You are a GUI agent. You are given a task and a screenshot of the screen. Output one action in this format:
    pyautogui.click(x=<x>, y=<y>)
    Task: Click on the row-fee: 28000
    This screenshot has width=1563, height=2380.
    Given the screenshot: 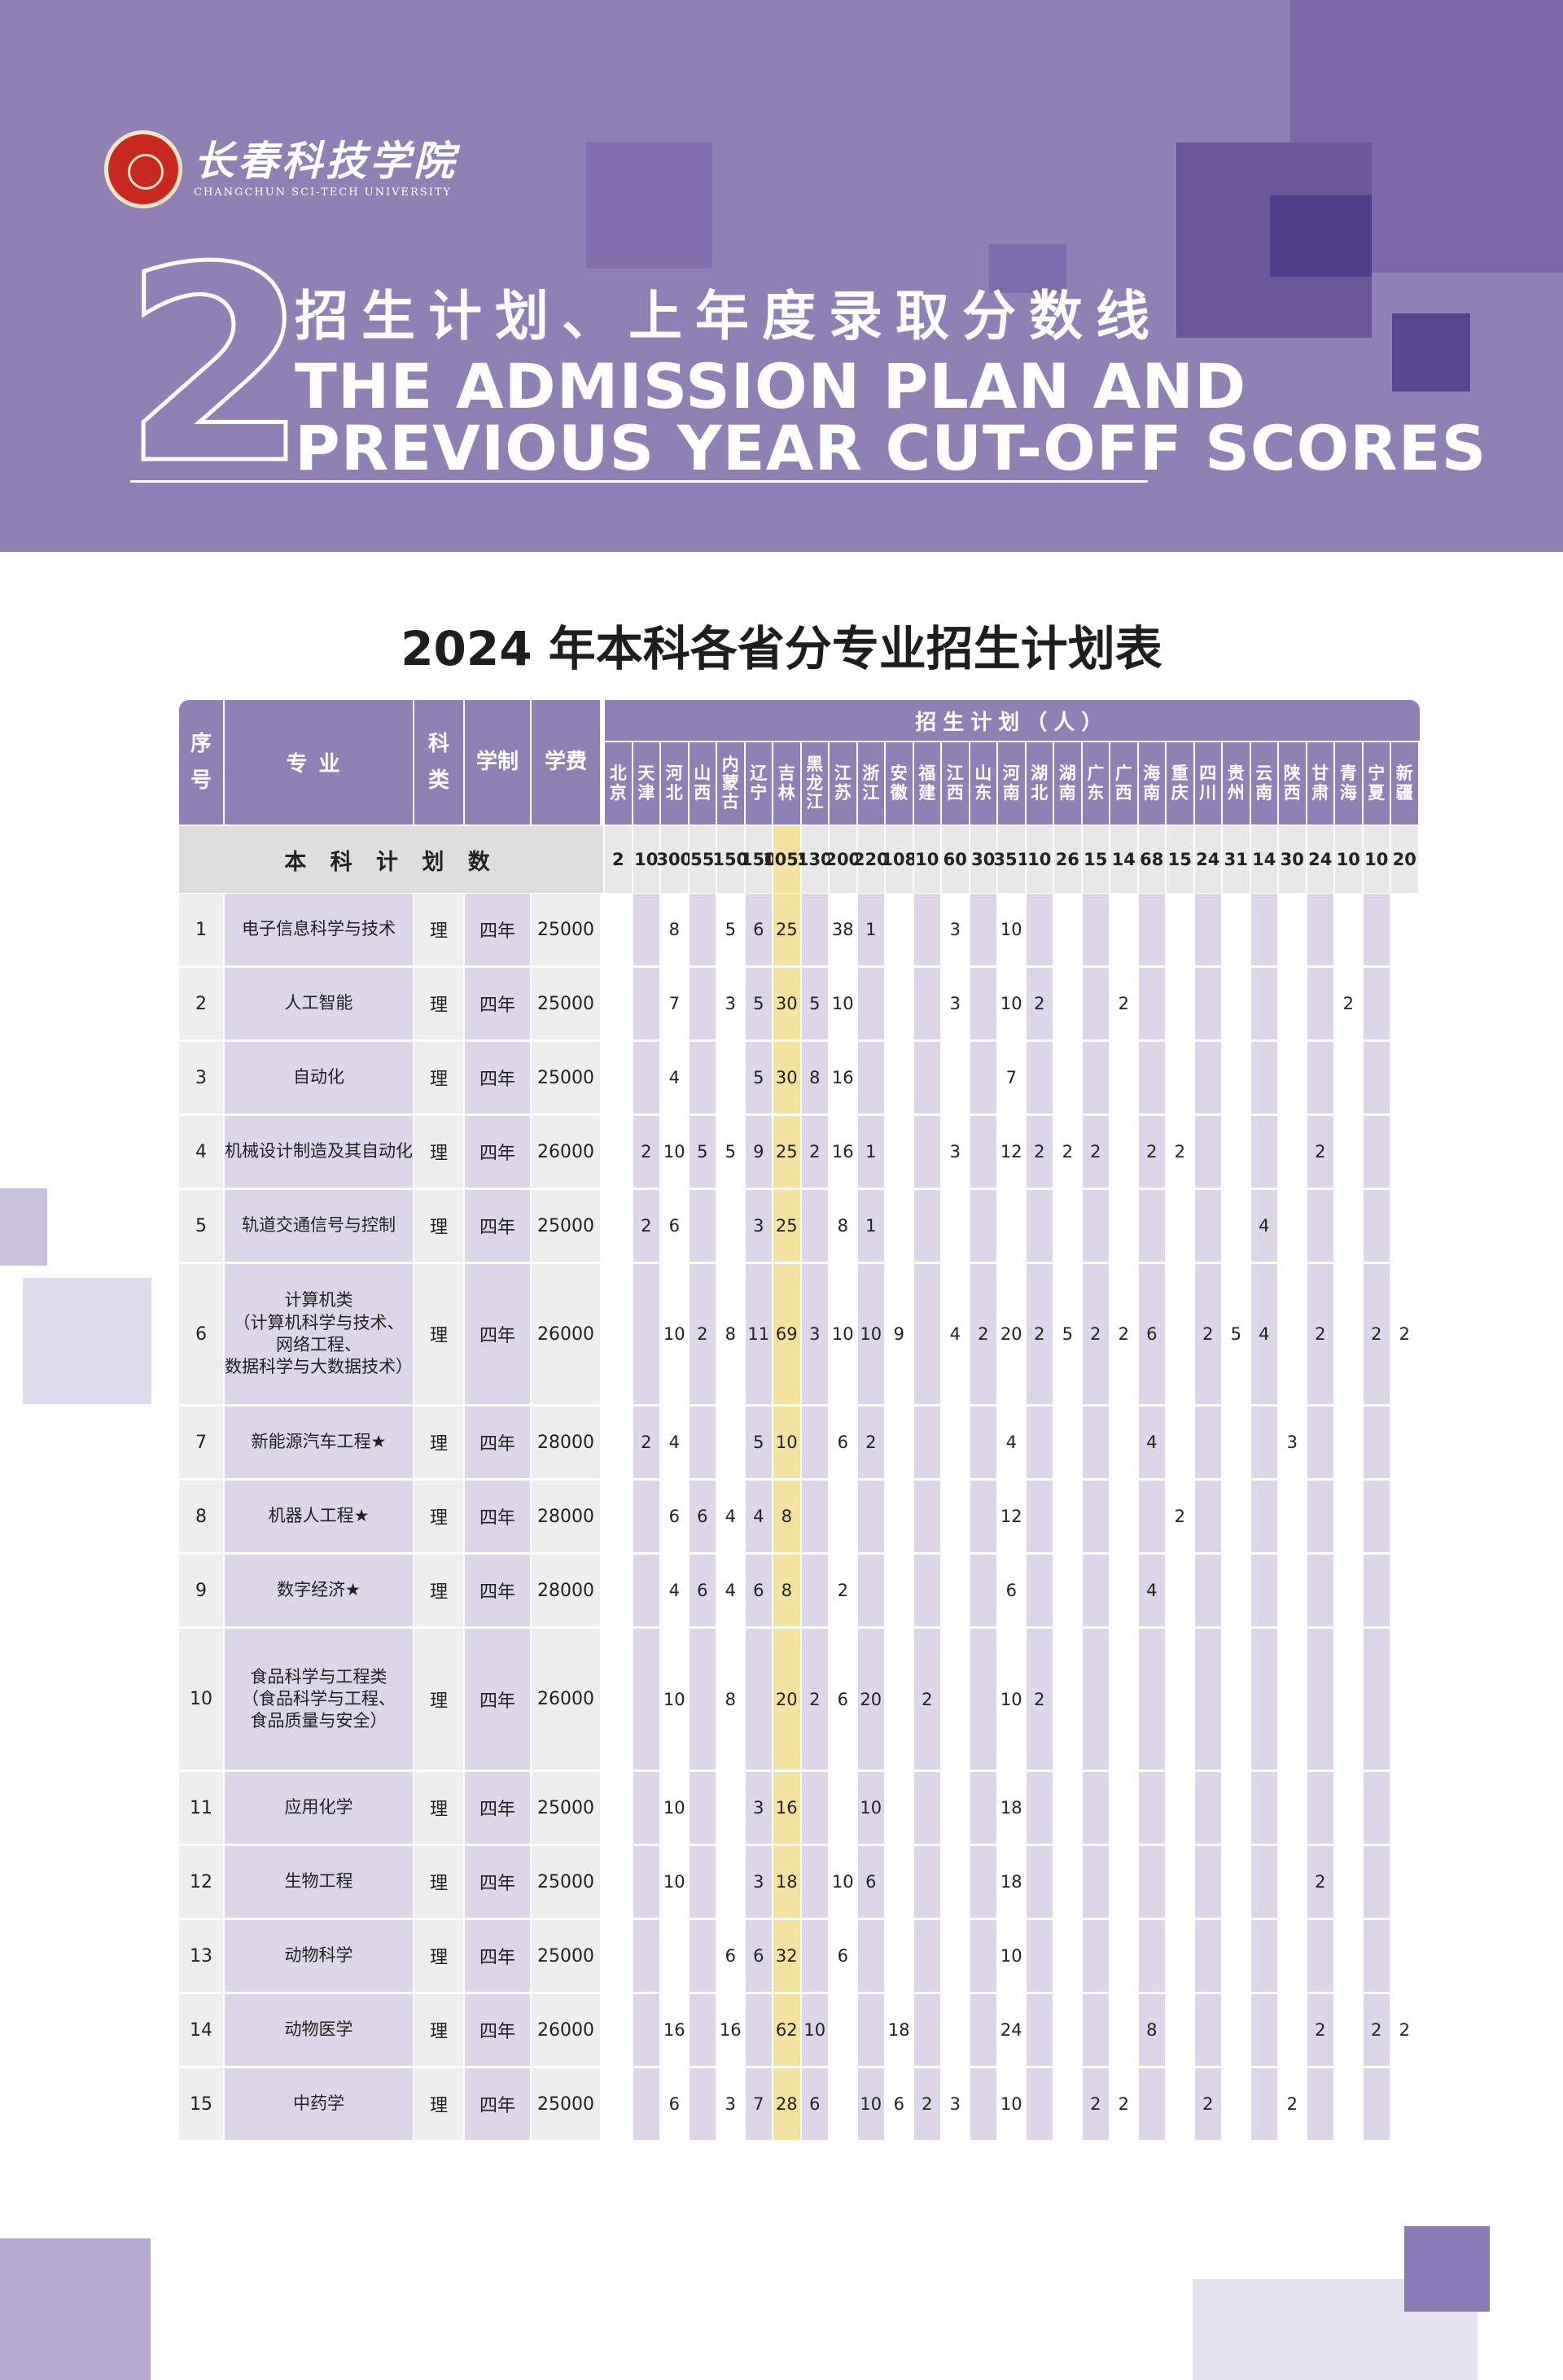 What is the action you would take?
    pyautogui.click(x=566, y=1590)
    